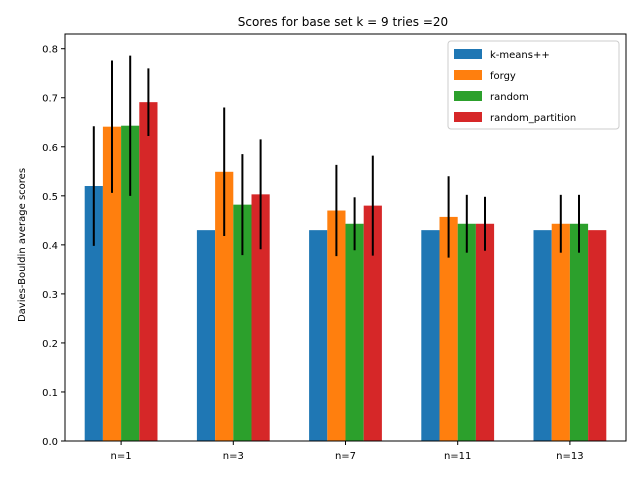 The image size is (640, 480). Describe the element at coordinates (520, 55) in the screenshot. I see `legend-label-k-means++: k-means++` at that location.